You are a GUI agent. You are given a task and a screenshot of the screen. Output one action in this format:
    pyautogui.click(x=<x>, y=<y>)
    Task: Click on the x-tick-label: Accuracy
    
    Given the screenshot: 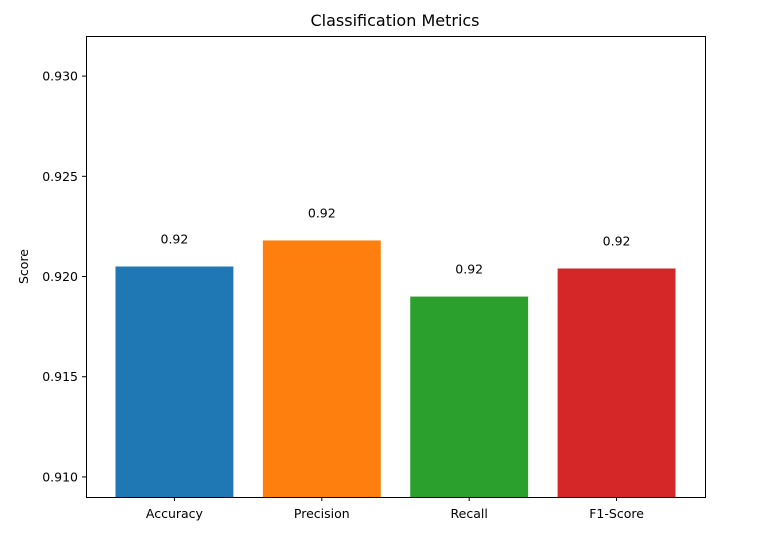 What is the action you would take?
    pyautogui.click(x=175, y=513)
    